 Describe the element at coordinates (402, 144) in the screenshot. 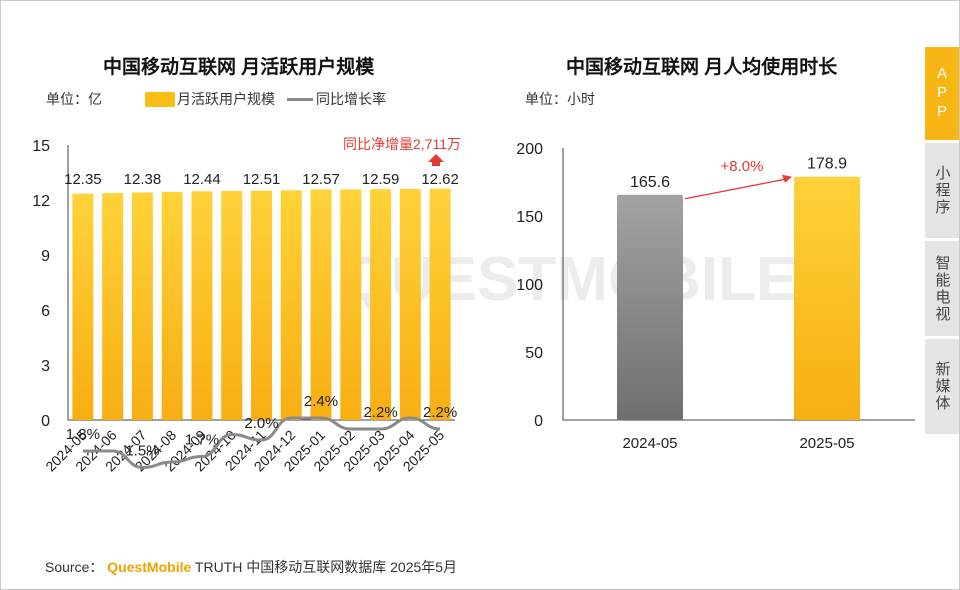

I see `net-increase-annotation: 同比净增量2,711万` at that location.